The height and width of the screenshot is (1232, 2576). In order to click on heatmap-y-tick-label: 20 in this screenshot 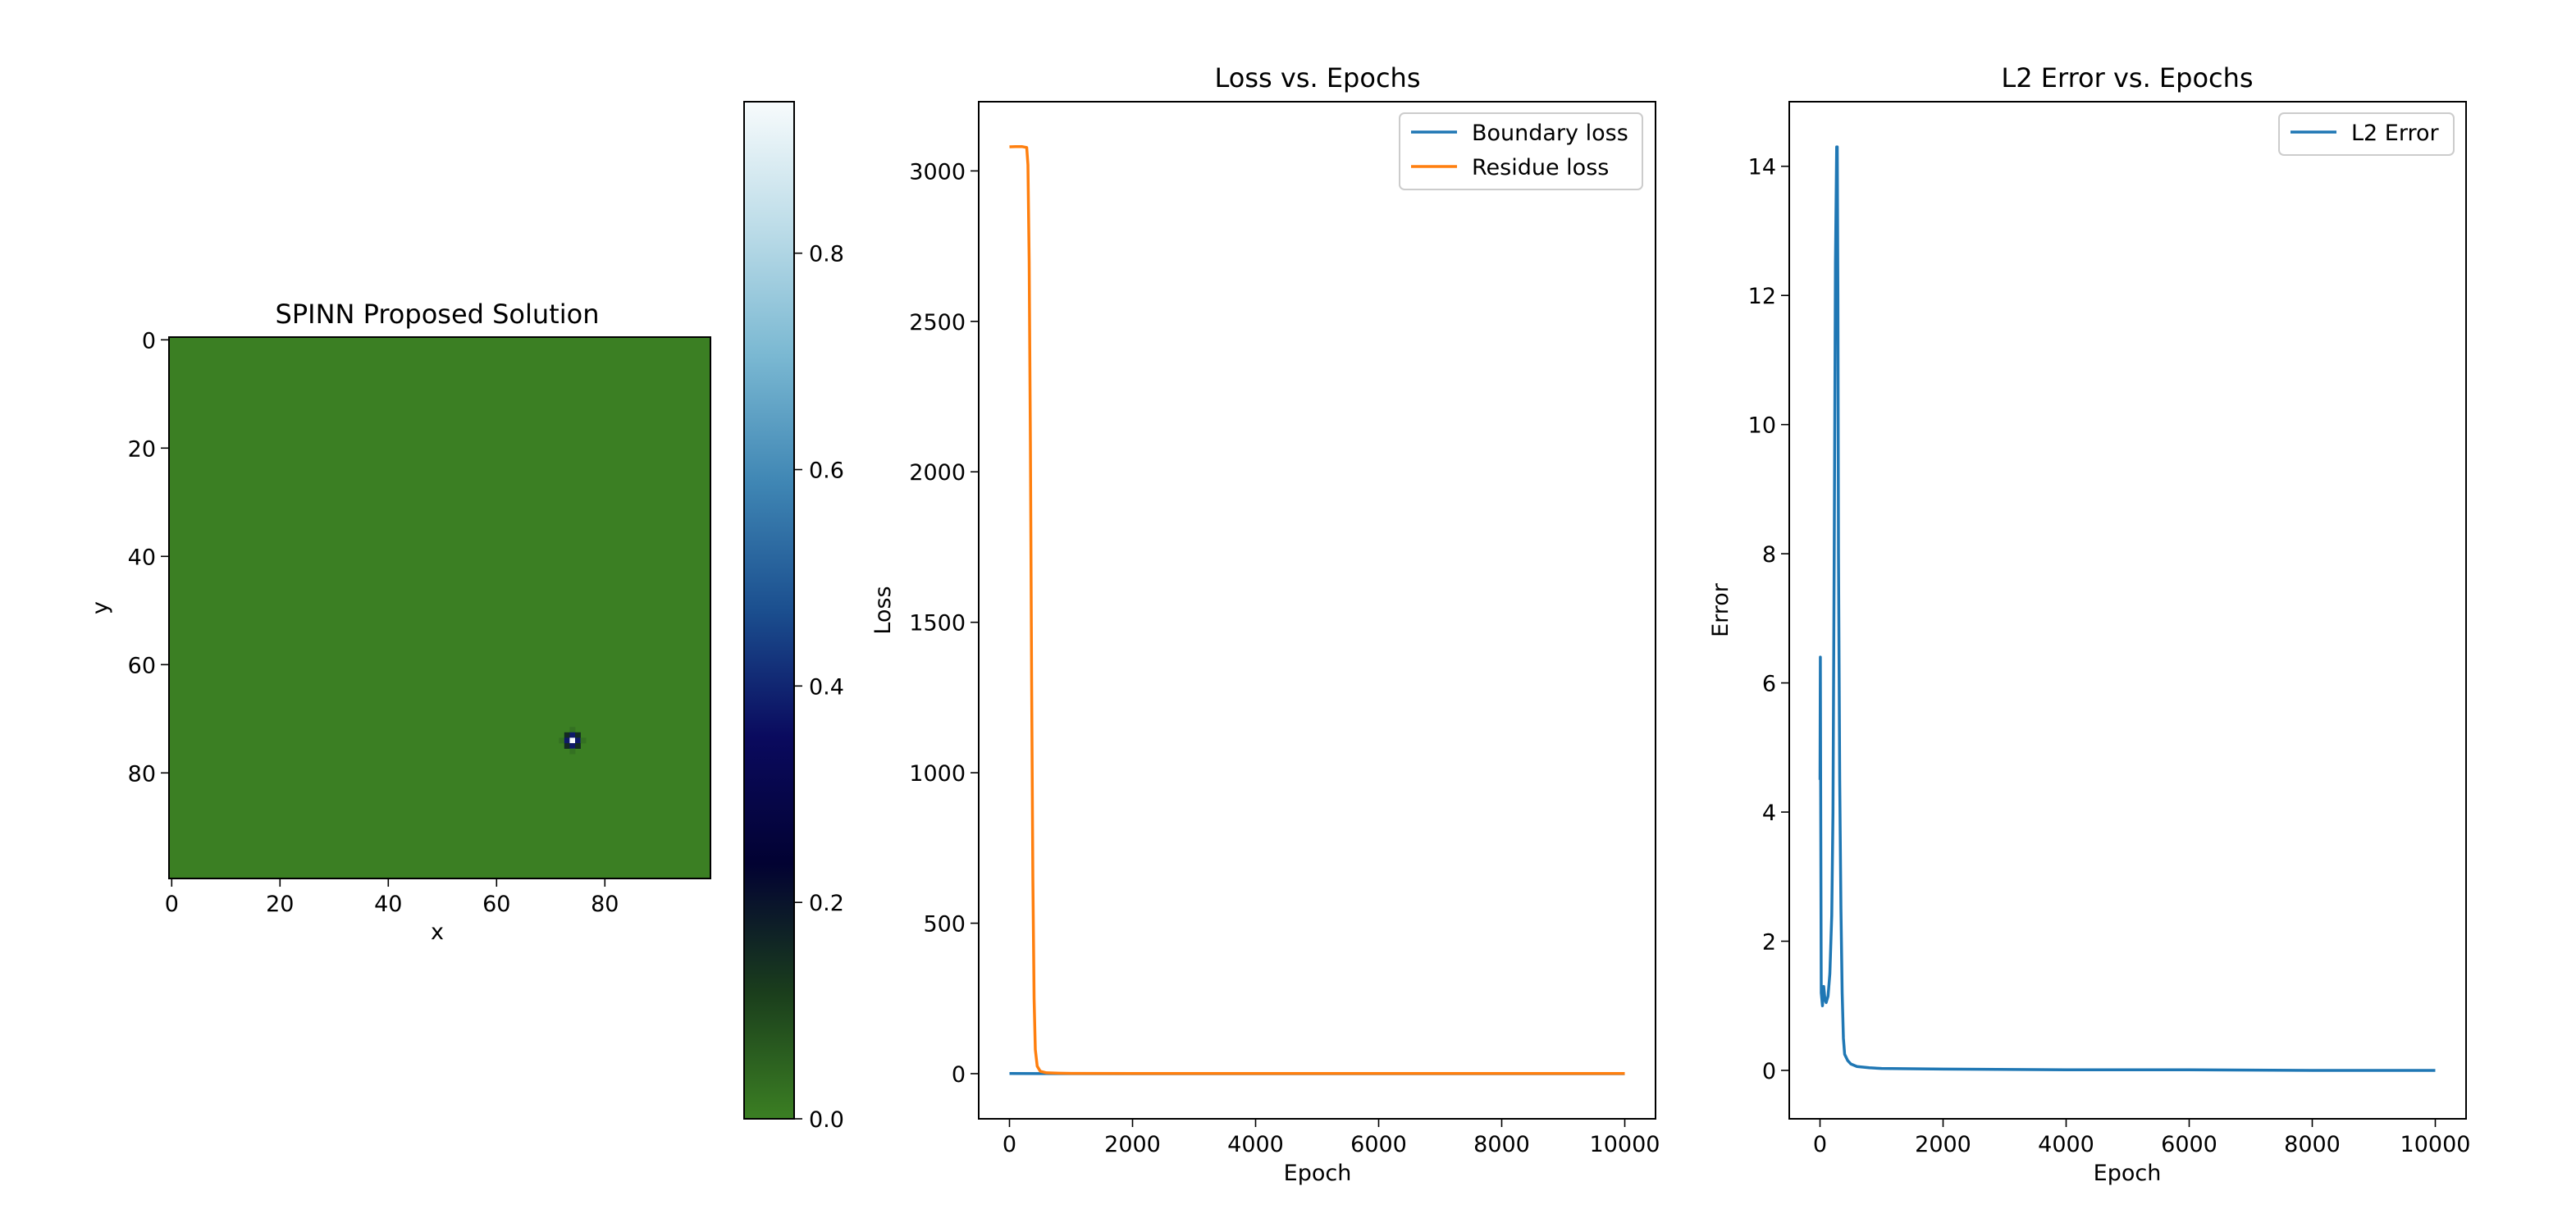, I will do `click(142, 449)`.